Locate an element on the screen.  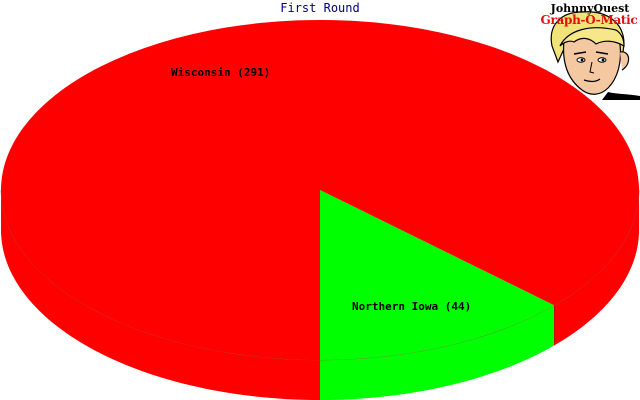
boy-face-illustration is located at coordinates (595, 55).